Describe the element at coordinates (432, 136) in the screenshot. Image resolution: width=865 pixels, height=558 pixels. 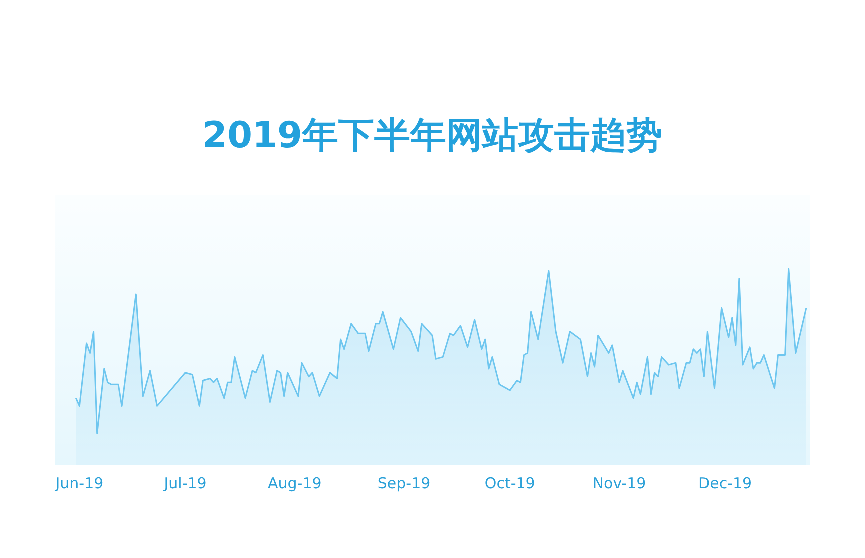
I see `chart-title: 2019年下半年网站攻击趋势` at that location.